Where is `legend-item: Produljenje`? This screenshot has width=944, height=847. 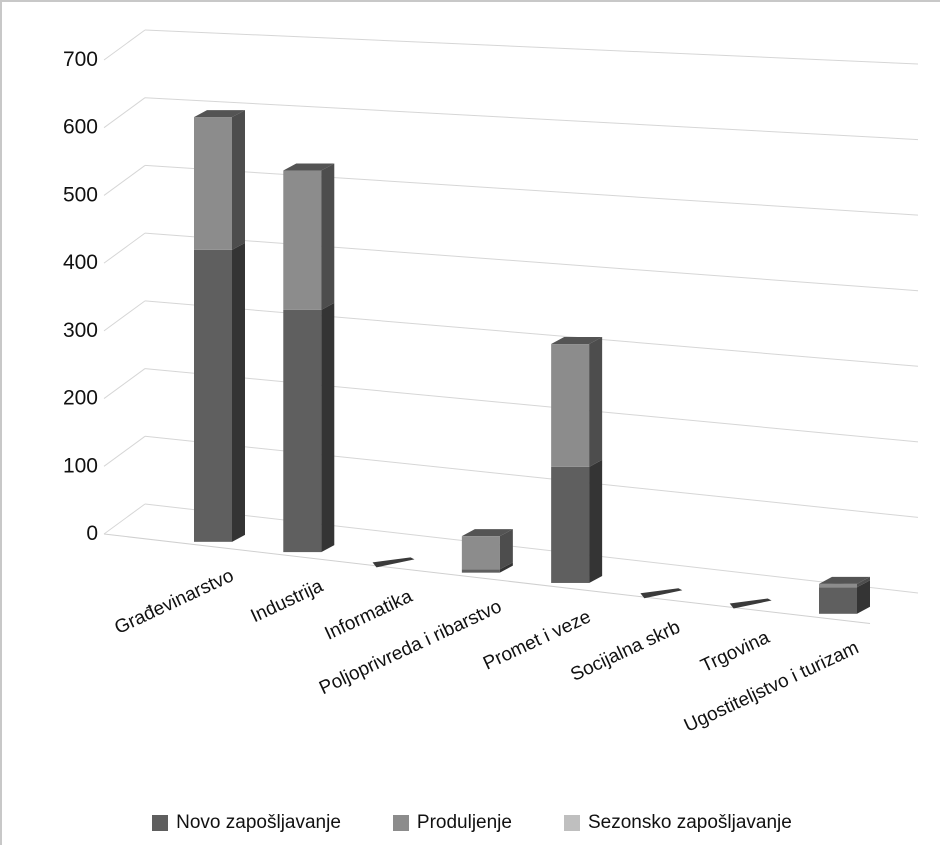
legend-item: Produljenje is located at coordinates (452, 823).